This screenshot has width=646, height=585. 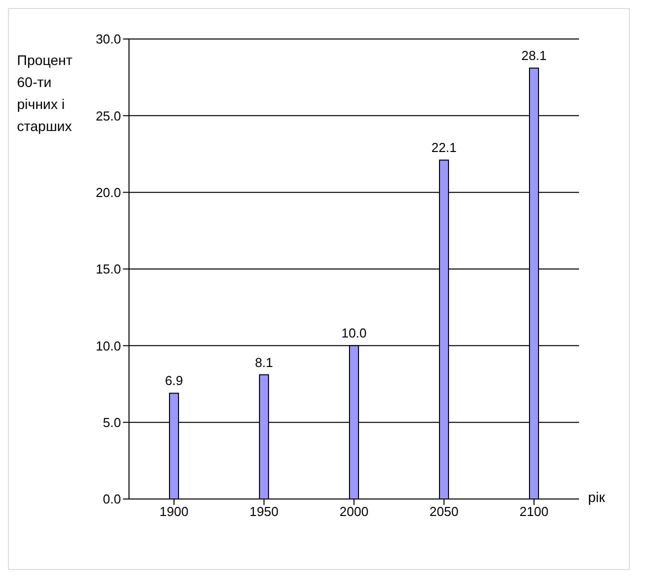 What do you see at coordinates (534, 56) in the screenshot?
I see `data-label: 28.1` at bounding box center [534, 56].